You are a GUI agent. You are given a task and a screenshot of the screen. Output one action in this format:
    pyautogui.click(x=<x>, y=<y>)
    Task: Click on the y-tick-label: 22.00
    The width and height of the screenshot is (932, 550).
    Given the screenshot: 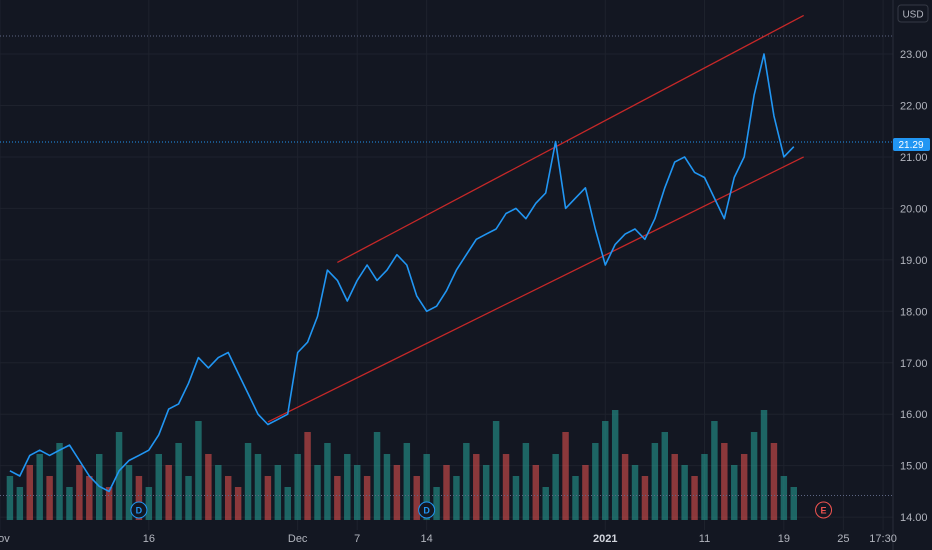 What is the action you would take?
    pyautogui.click(x=914, y=106)
    